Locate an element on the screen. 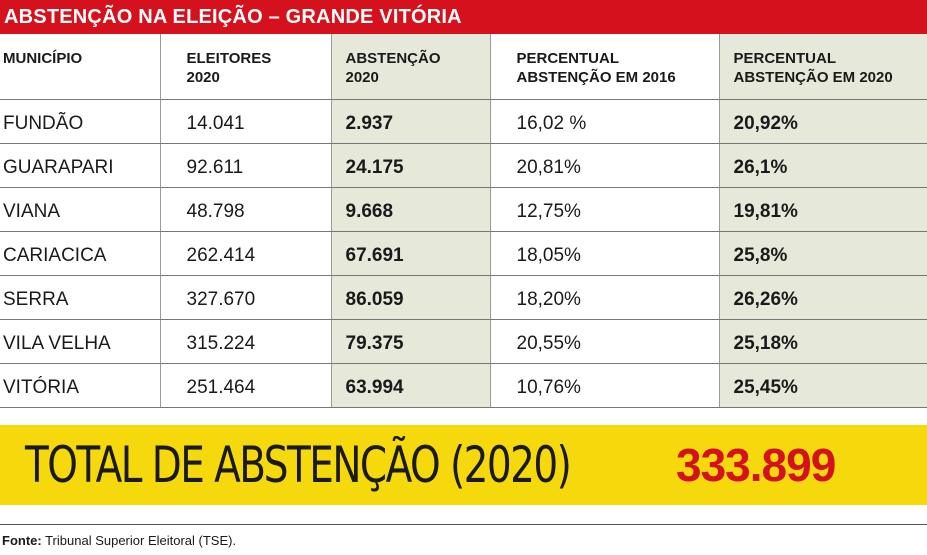  header-municipio: MUNICÍPIO is located at coordinates (80, 67).